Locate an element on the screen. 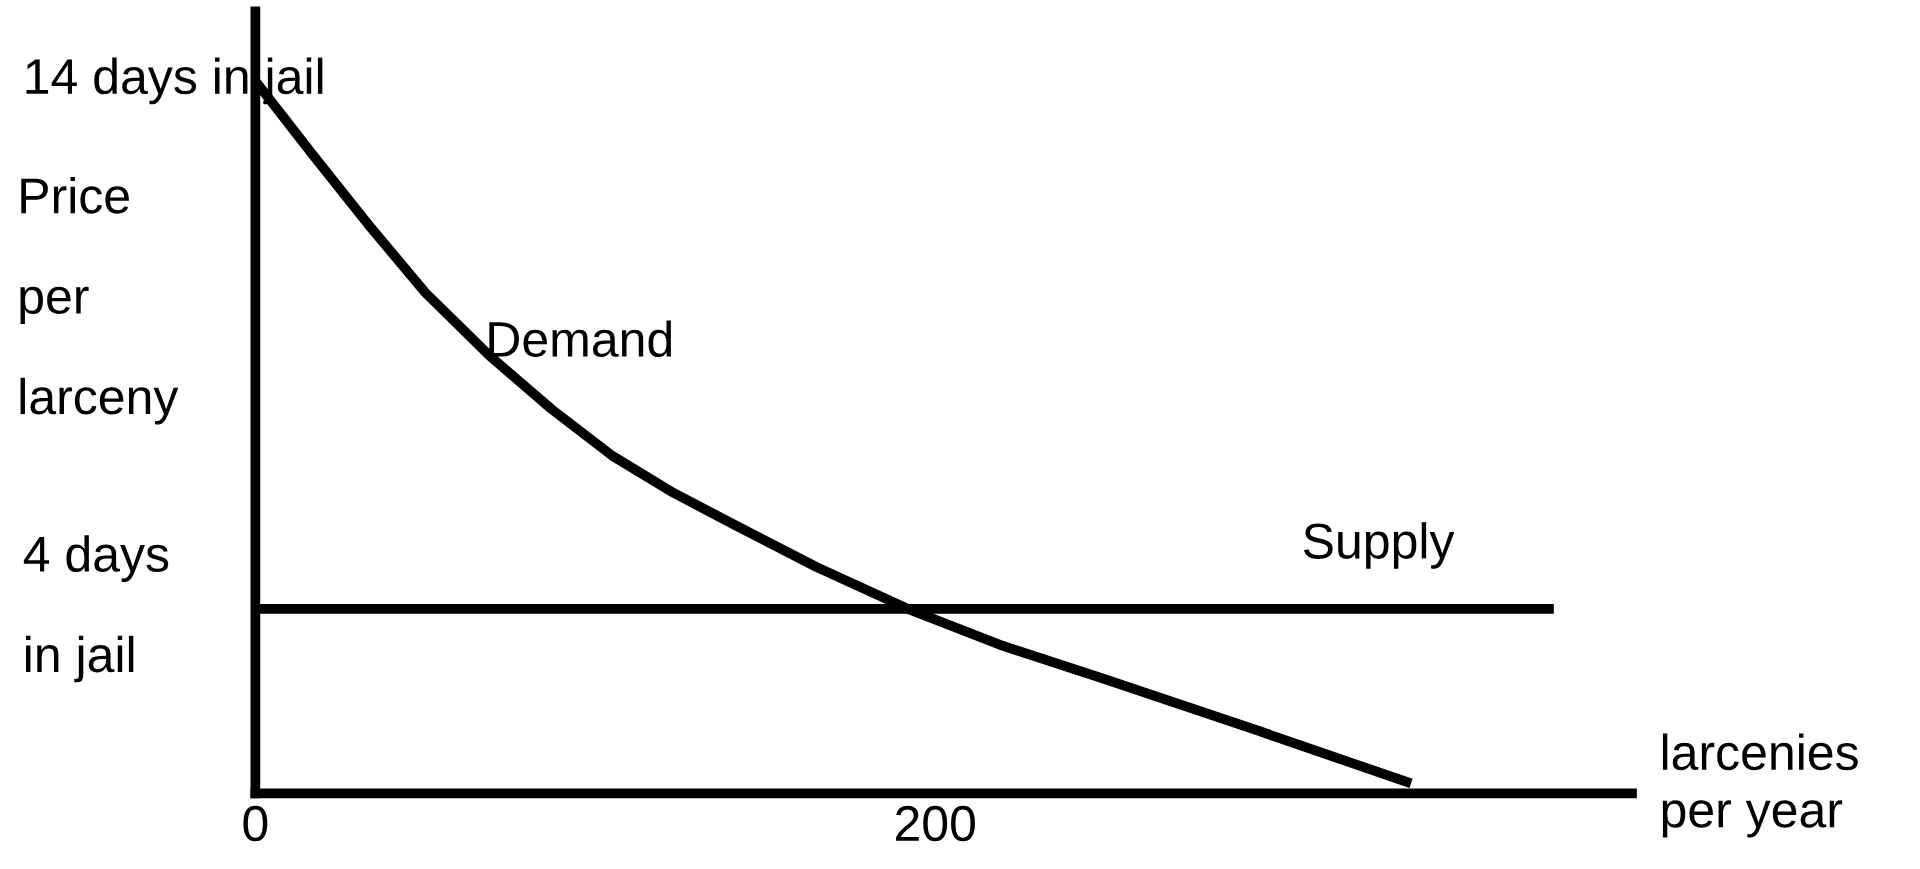 The width and height of the screenshot is (1920, 869). x-tick-label: 0 is located at coordinates (255, 823).